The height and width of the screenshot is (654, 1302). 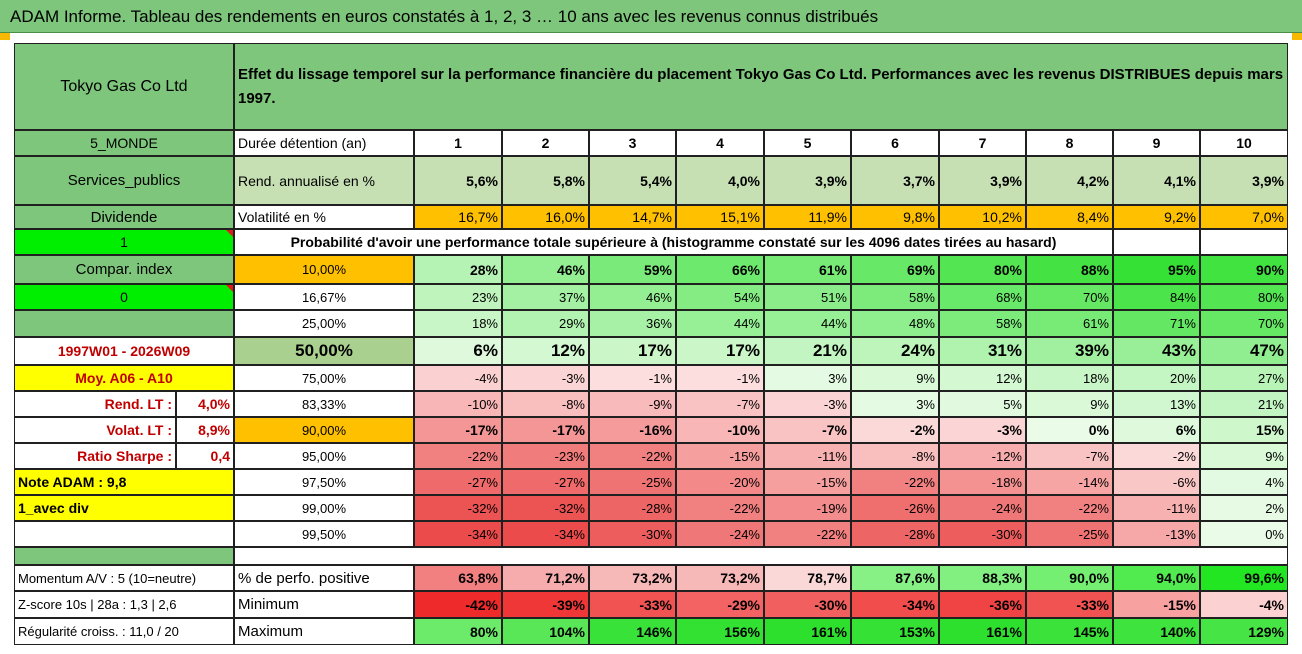 What do you see at coordinates (720, 269) in the screenshot?
I see `percentile-value: 66%` at bounding box center [720, 269].